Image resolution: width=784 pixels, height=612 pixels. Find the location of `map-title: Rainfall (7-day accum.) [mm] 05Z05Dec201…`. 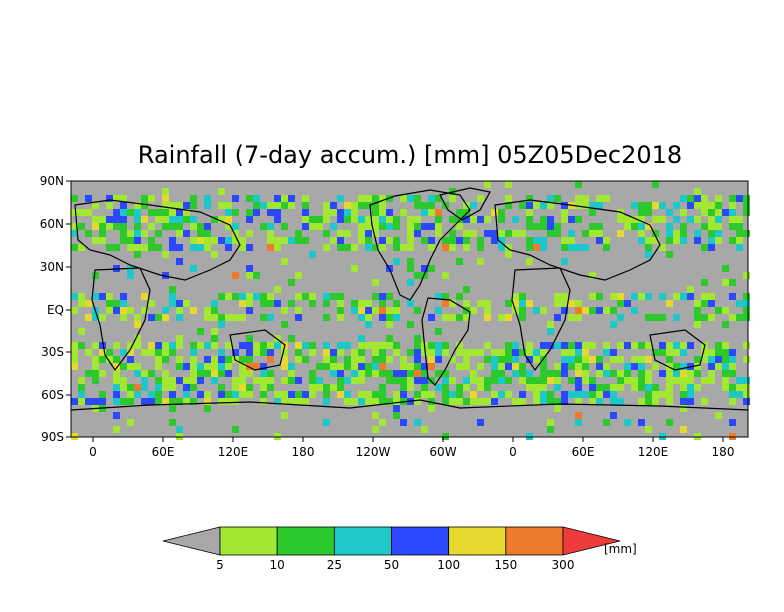

map-title: Rainfall (7-day accum.) [mm] 05Z05Dec201… is located at coordinates (410, 155).